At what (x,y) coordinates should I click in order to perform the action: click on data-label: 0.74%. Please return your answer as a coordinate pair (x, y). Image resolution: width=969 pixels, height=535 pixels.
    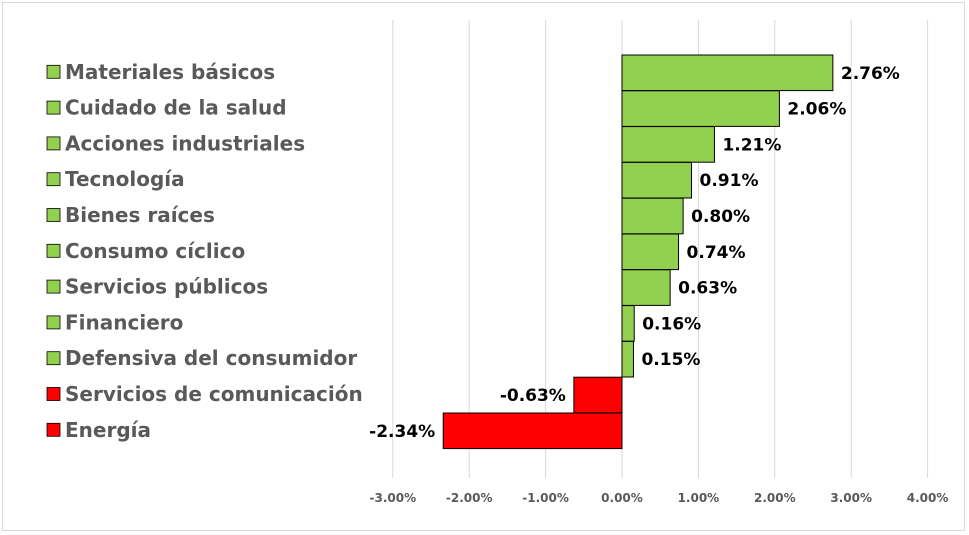
    Looking at the image, I should click on (716, 253).